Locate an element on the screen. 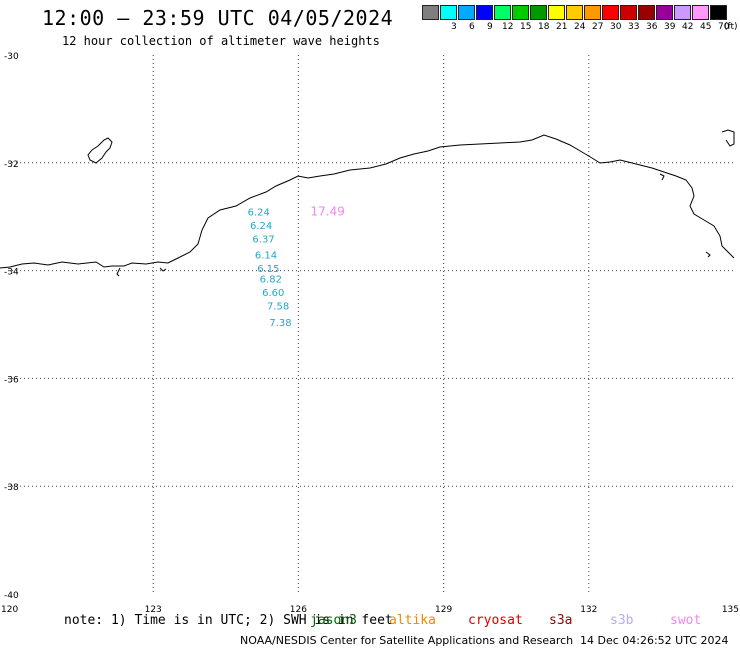 The height and width of the screenshot is (650, 740). wave-height-legend: 3 6 9 12 15 18 21 24 27 30 33 36 39 42 45 70 (ft) is located at coordinates (580, 20).